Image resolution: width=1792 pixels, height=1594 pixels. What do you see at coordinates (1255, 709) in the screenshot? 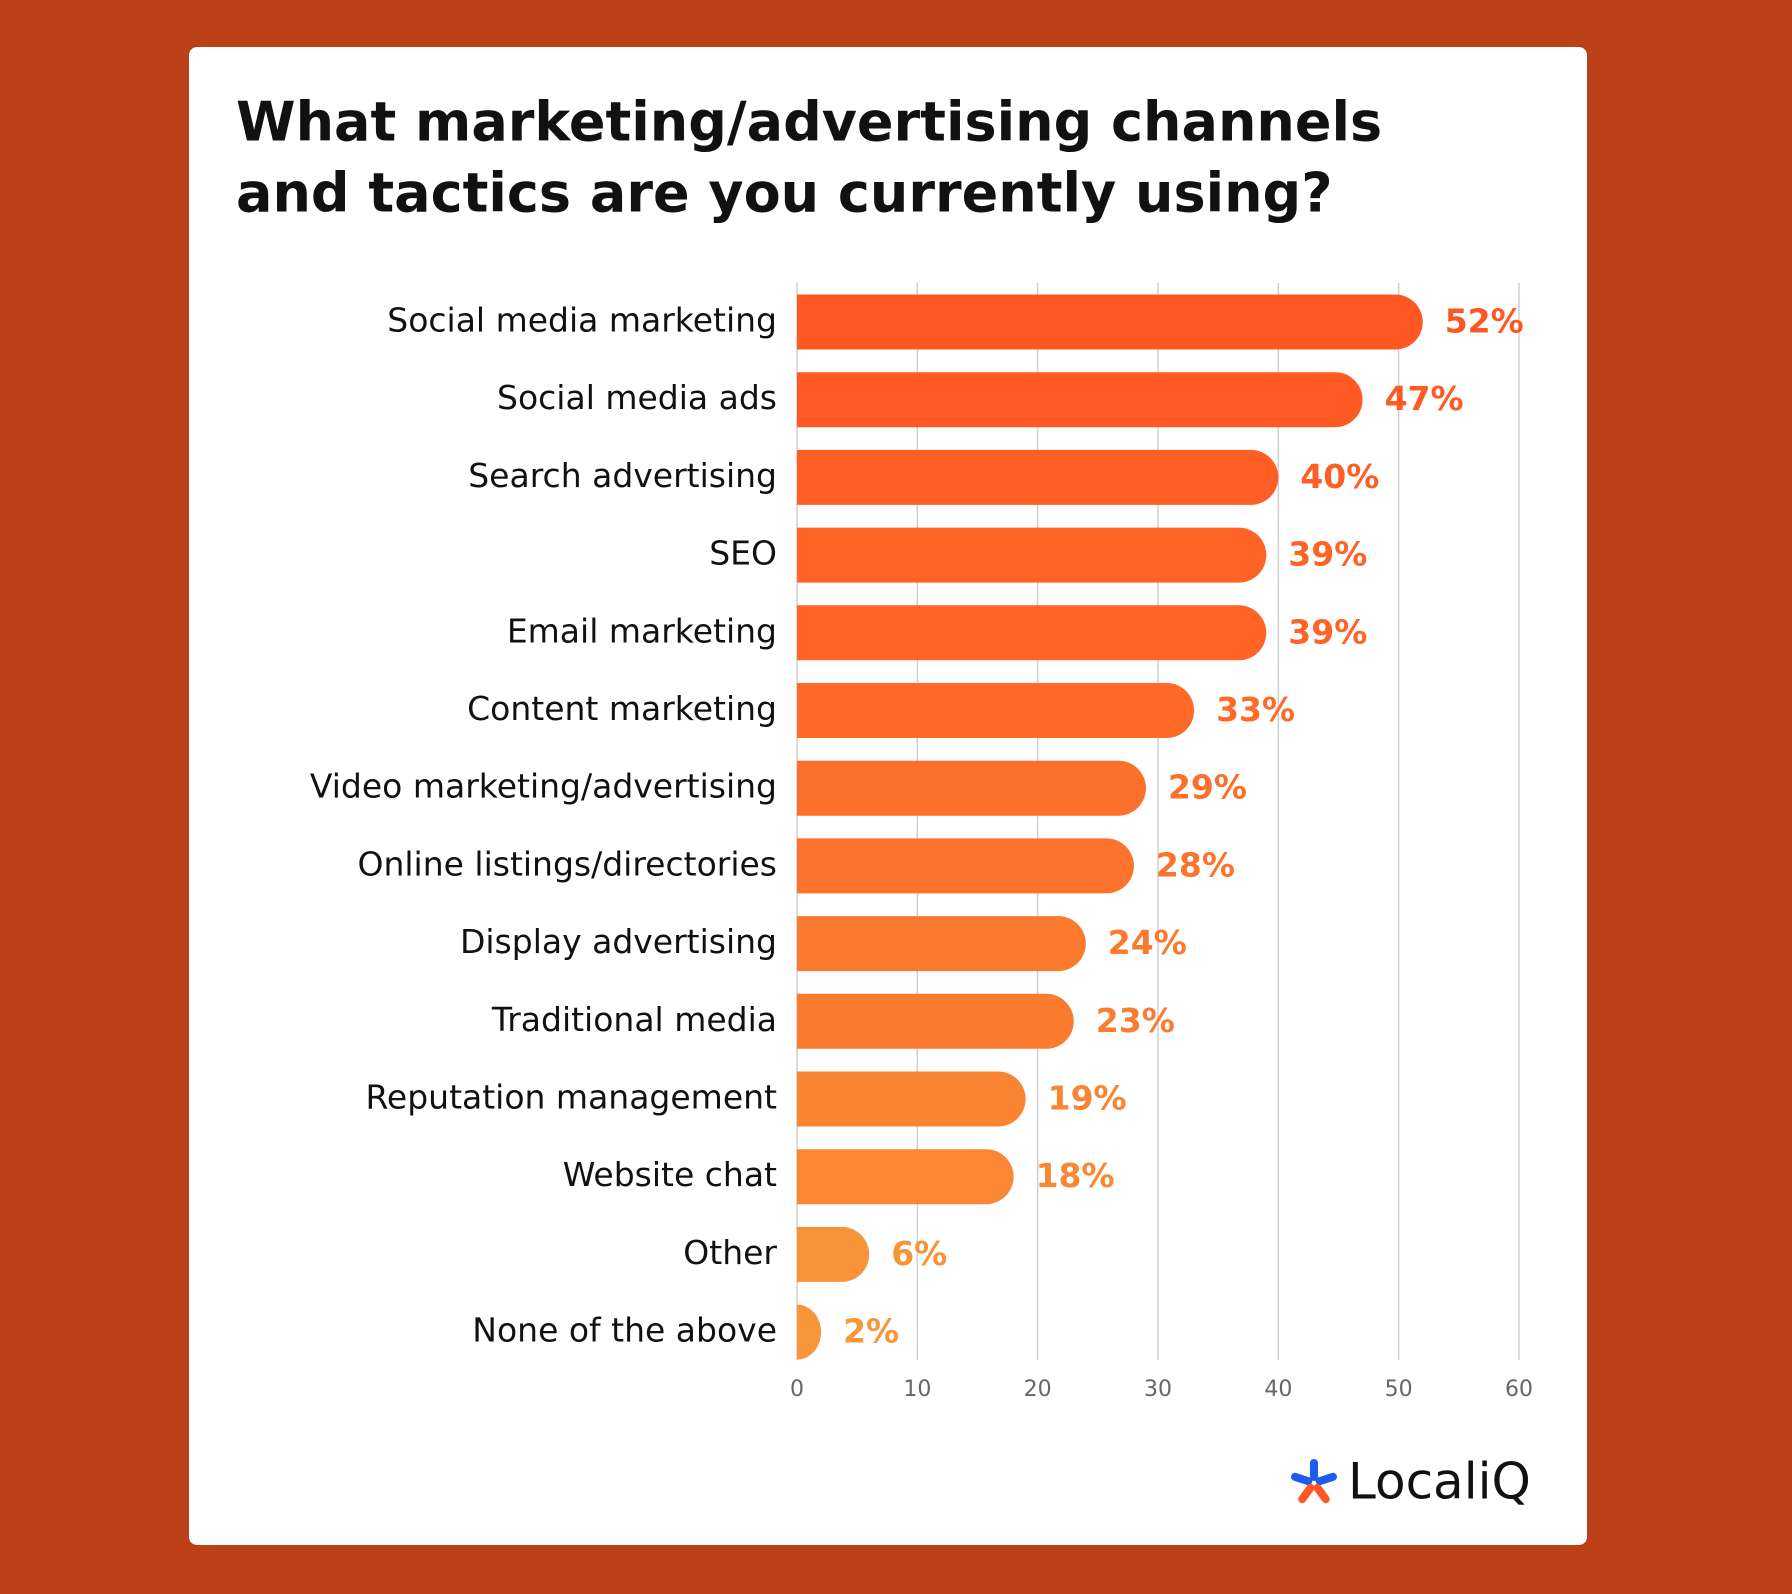
I see `value-label: 33%` at bounding box center [1255, 709].